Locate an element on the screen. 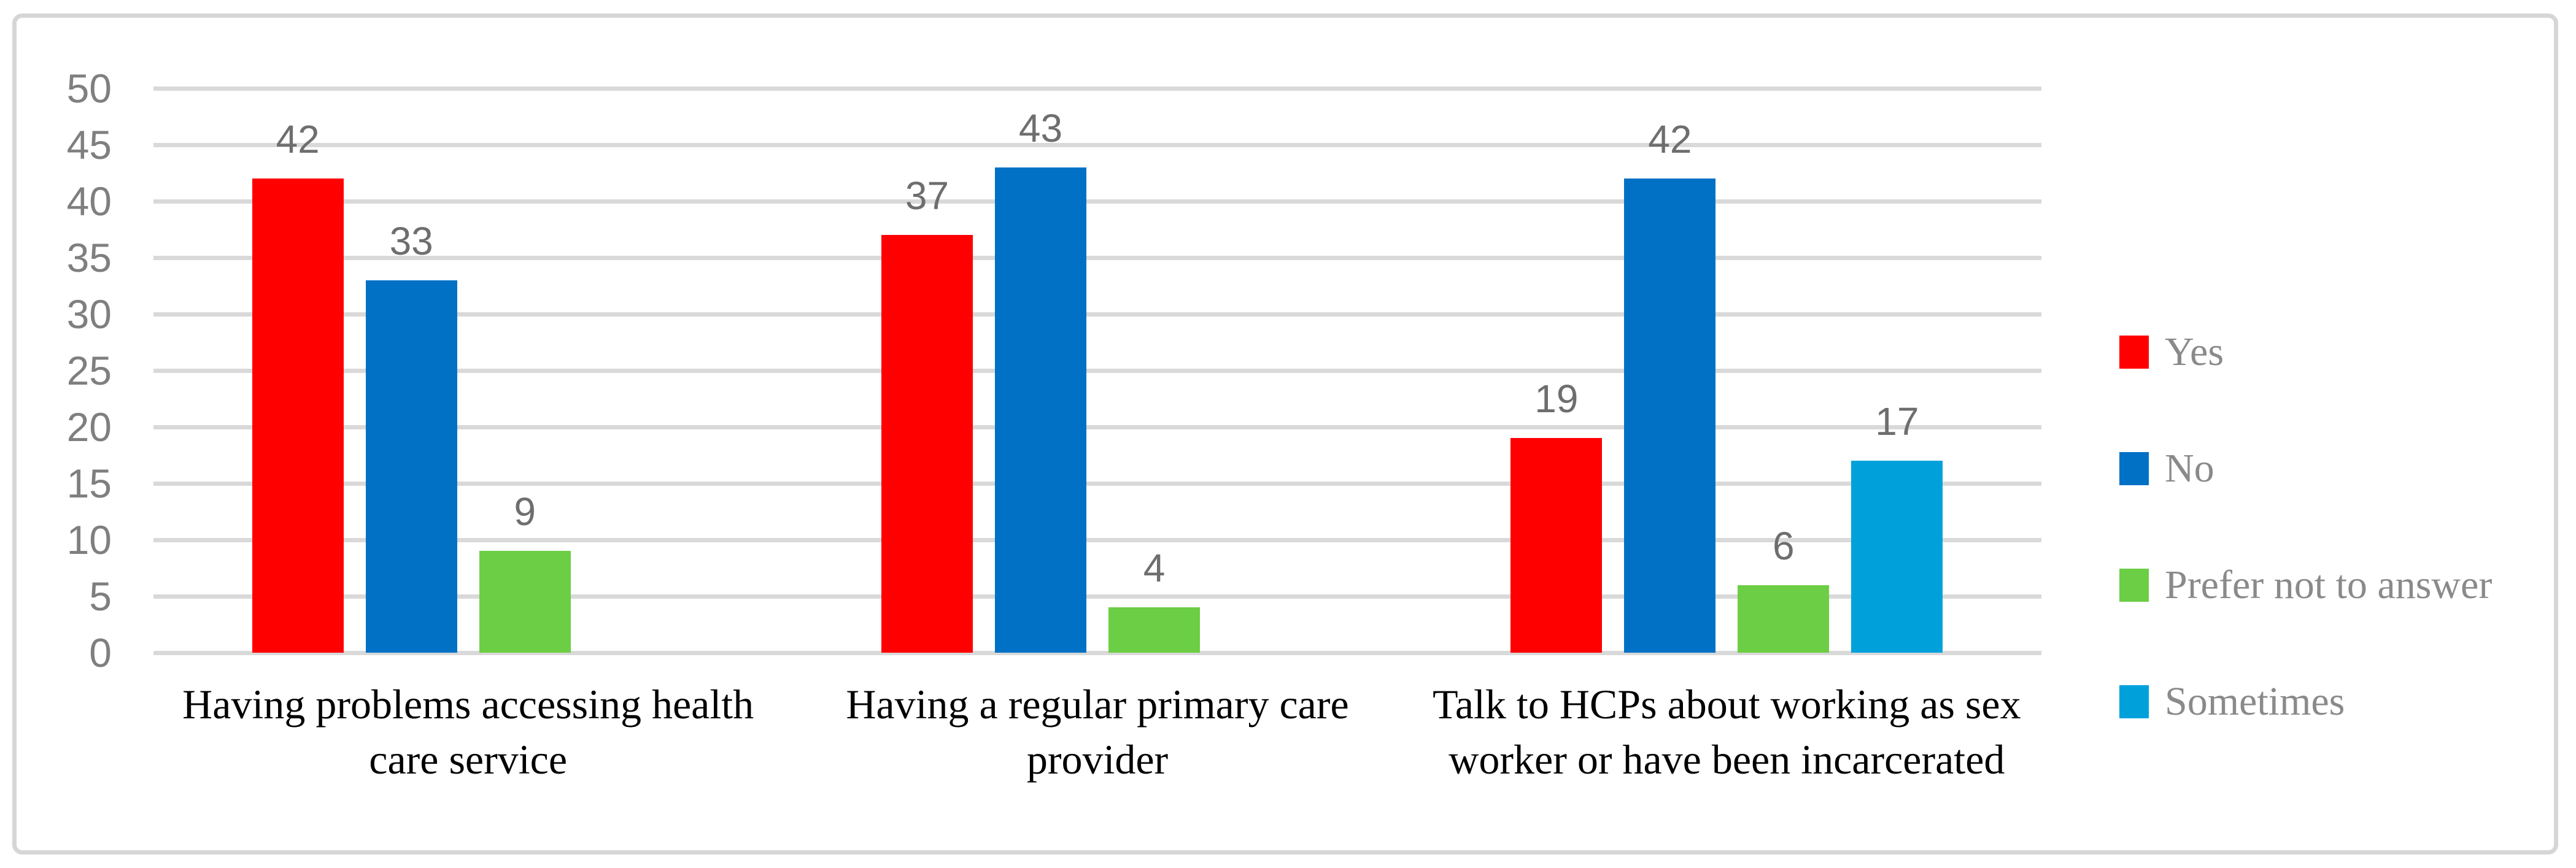  bar-value-label: 43 is located at coordinates (1040, 128).